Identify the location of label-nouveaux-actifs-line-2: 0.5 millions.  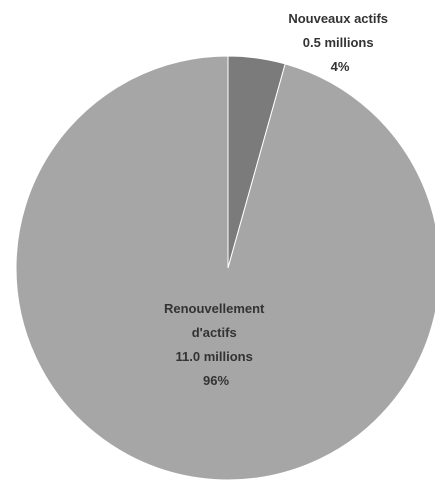
(338, 42).